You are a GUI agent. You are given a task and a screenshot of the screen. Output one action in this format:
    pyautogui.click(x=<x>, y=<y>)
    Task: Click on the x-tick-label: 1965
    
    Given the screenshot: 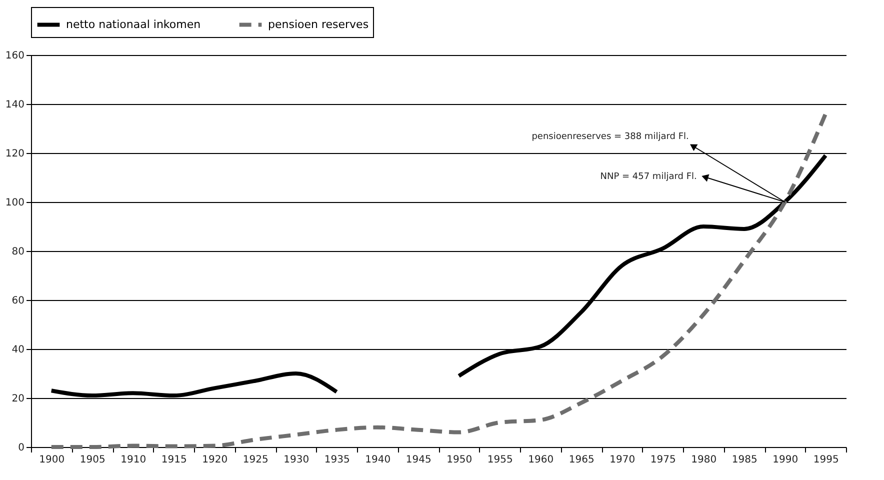 What is the action you would take?
    pyautogui.click(x=581, y=460)
    